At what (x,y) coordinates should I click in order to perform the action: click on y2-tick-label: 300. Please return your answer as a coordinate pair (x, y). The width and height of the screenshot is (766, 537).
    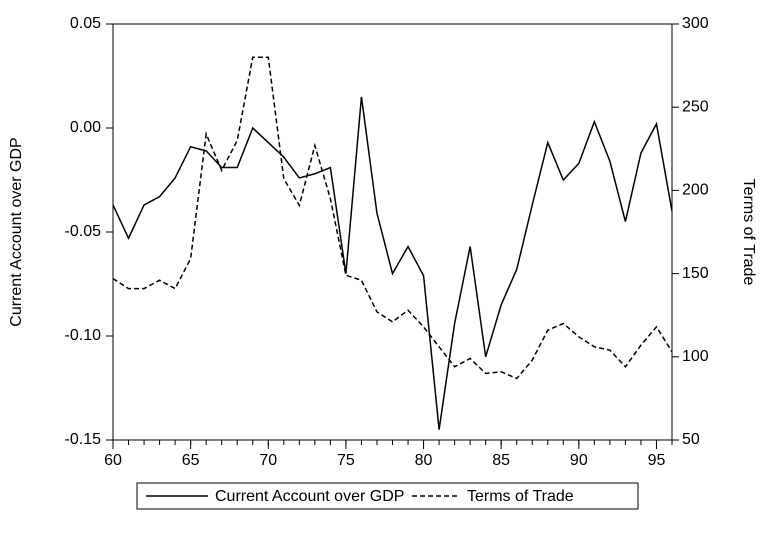
    Looking at the image, I should click on (695, 23).